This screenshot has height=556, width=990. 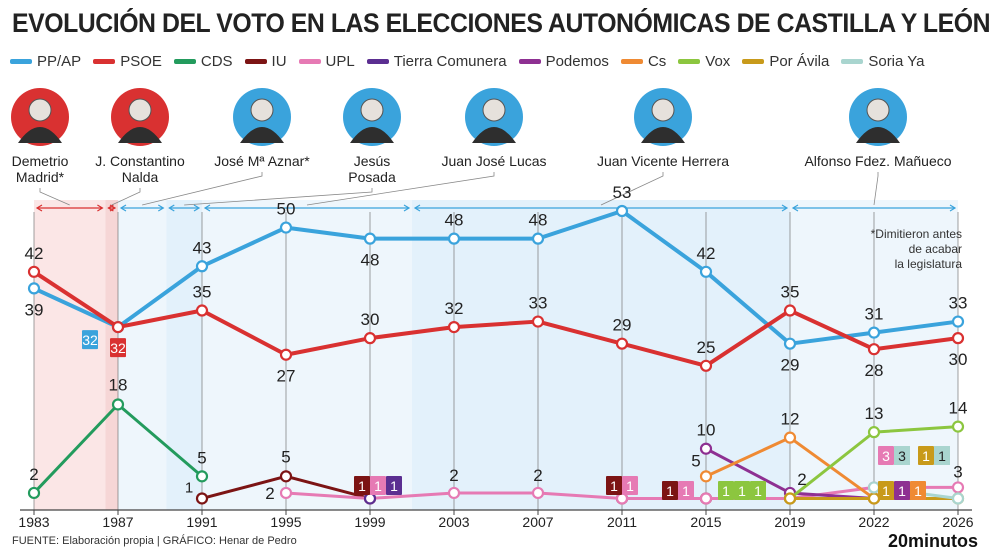 I want to click on president-name: J. Constantino, so click(x=140, y=161).